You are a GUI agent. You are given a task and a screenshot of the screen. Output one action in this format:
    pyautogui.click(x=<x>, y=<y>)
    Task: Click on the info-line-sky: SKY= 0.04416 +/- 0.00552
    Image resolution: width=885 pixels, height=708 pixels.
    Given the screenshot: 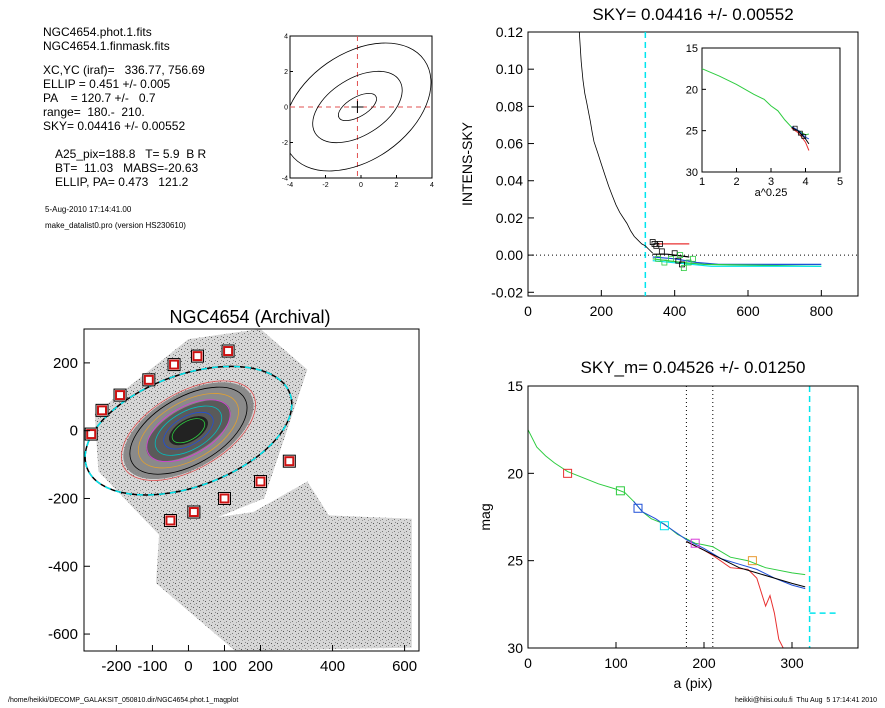 What is the action you would take?
    pyautogui.click(x=114, y=126)
    